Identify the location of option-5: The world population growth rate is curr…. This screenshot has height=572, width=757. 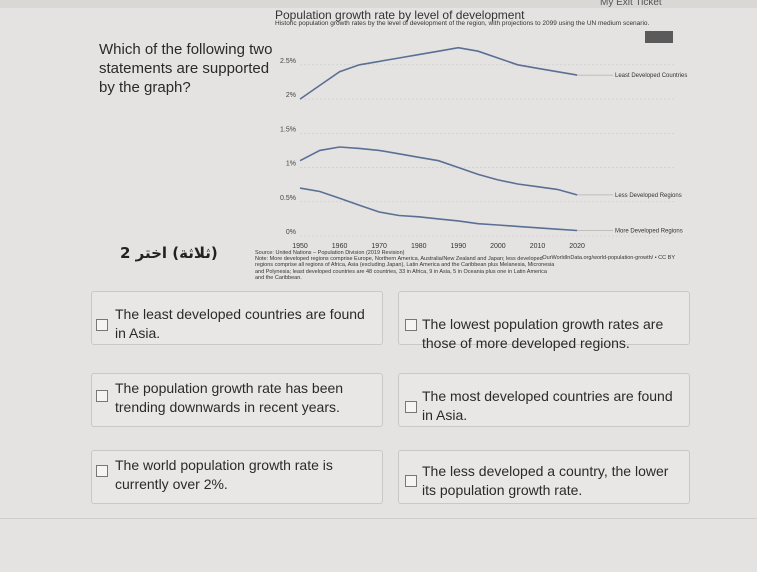
(237, 477).